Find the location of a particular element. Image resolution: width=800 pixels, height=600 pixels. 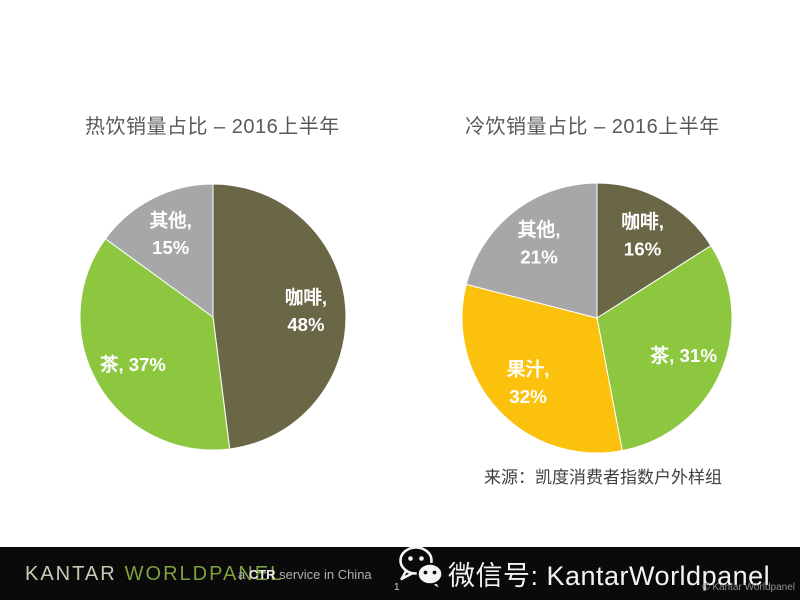

pie-label-other: 21% is located at coordinates (539, 257).